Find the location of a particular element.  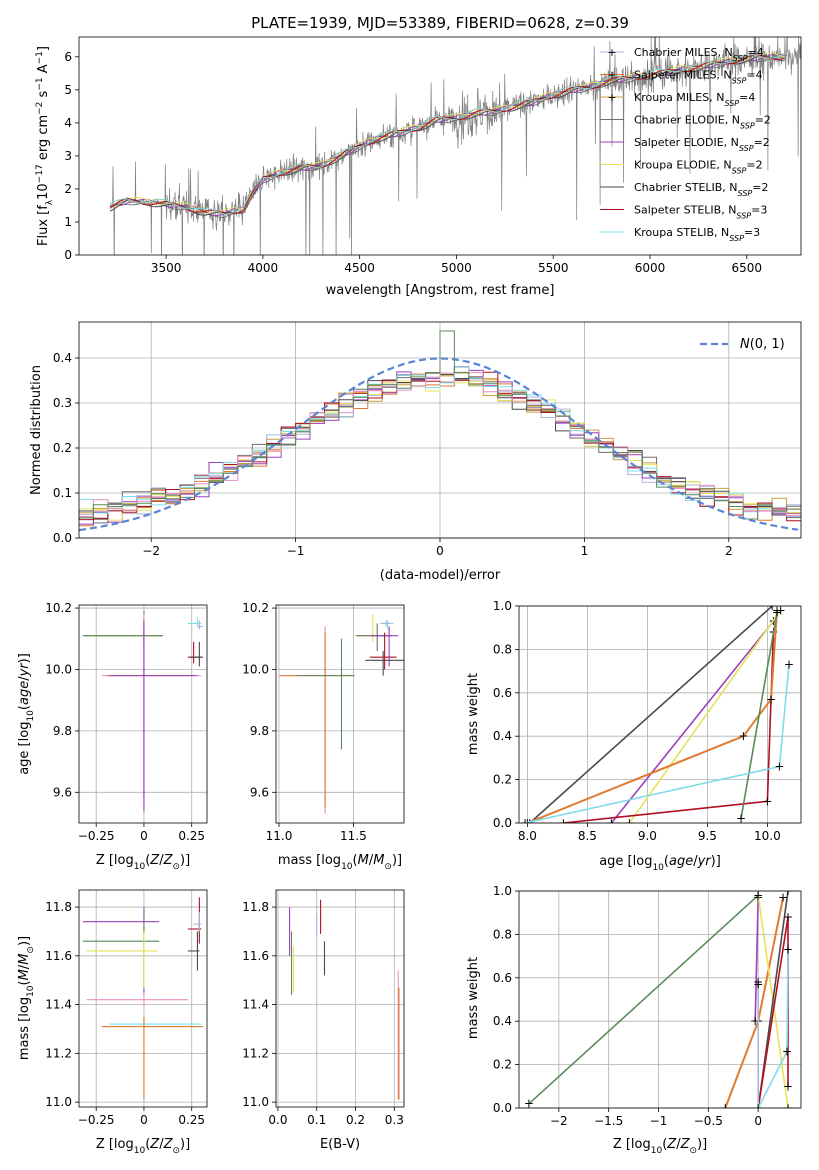

x-tick-label: −0.5 is located at coordinates (708, 1121).